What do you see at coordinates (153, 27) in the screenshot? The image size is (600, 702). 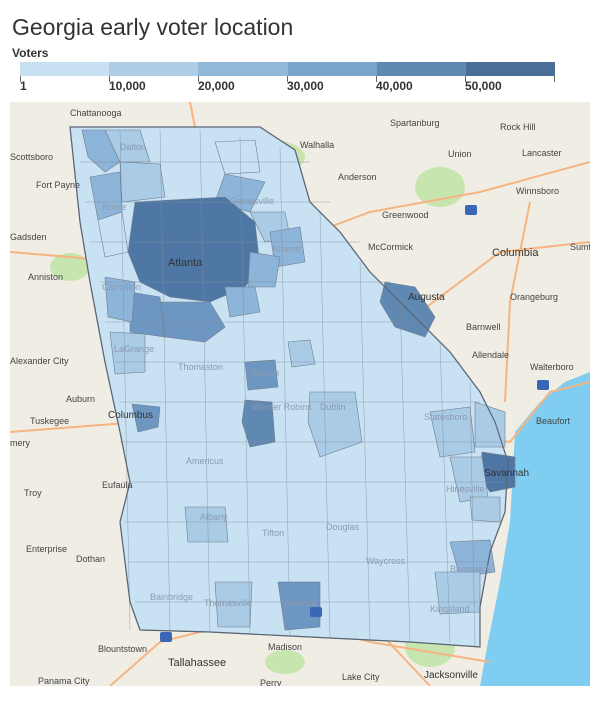 I see `chart-title: Georgia early voter location` at bounding box center [153, 27].